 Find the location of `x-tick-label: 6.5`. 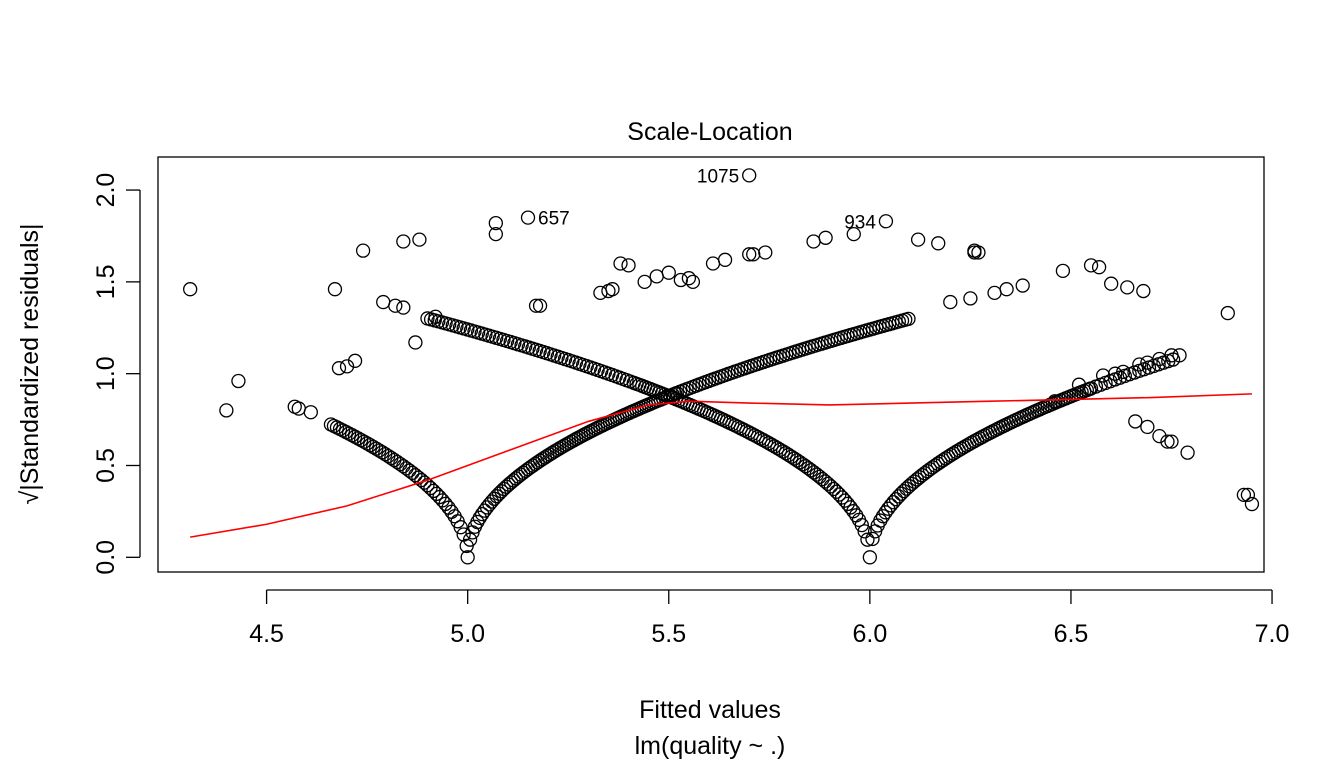

x-tick-label: 6.5 is located at coordinates (1071, 634).